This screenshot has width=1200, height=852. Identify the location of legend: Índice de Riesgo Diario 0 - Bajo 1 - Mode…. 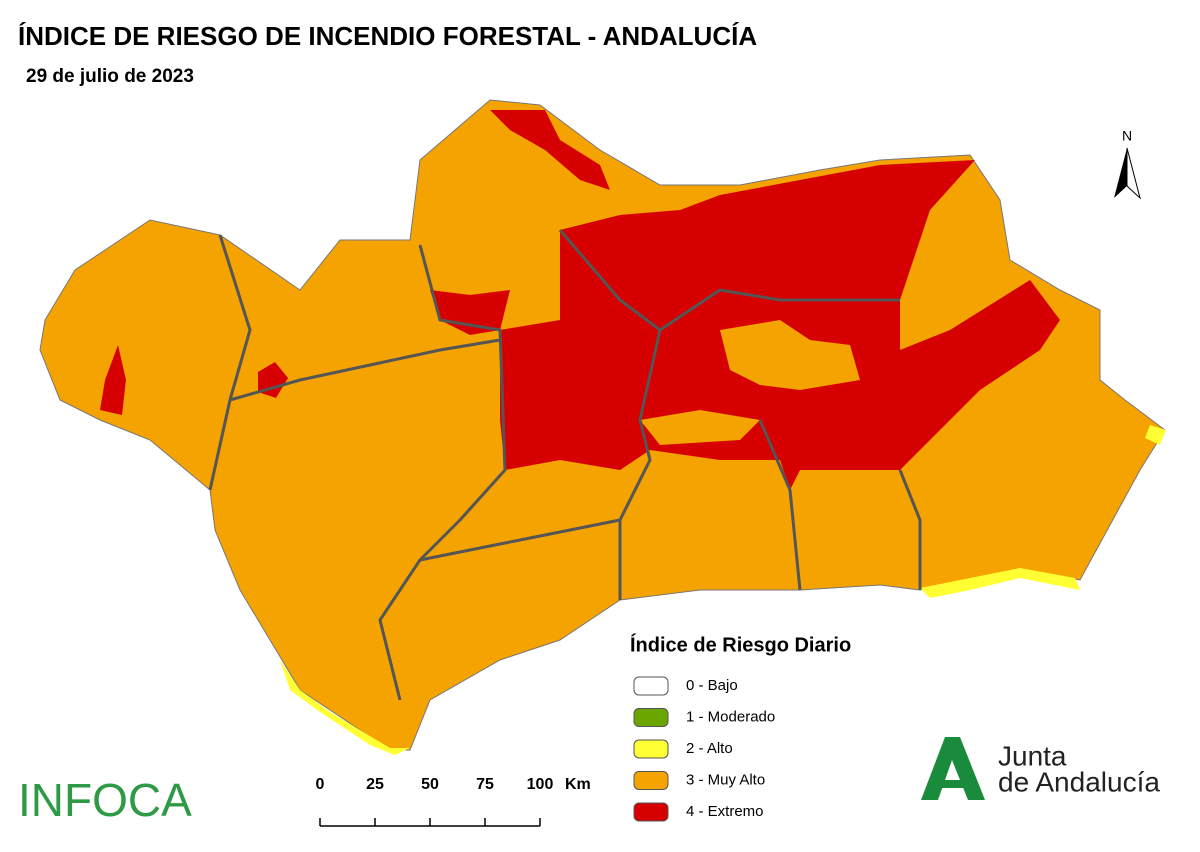
(740, 727).